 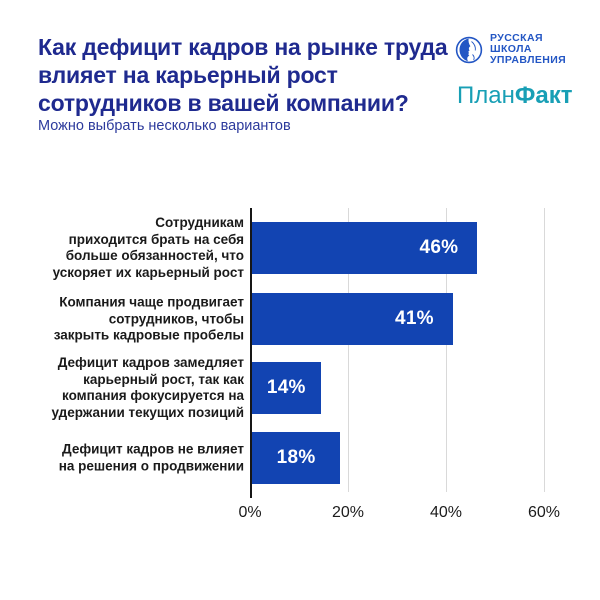 I want to click on bar-value-label: 46%, so click(x=439, y=247).